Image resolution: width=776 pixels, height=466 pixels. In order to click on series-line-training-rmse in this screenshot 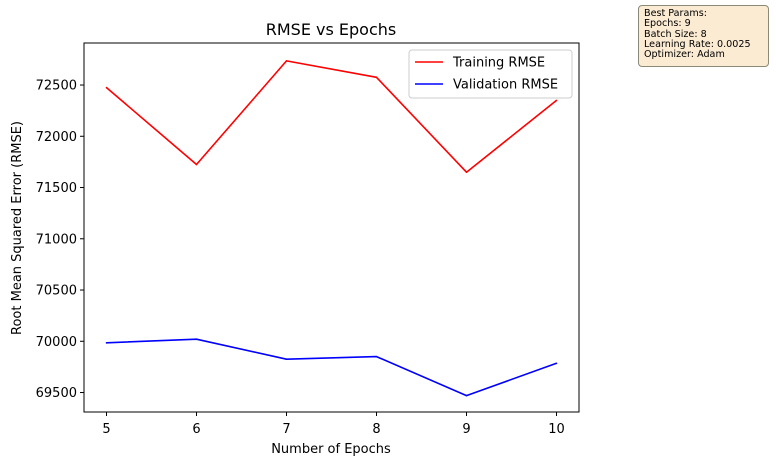, I will do `click(331, 116)`.